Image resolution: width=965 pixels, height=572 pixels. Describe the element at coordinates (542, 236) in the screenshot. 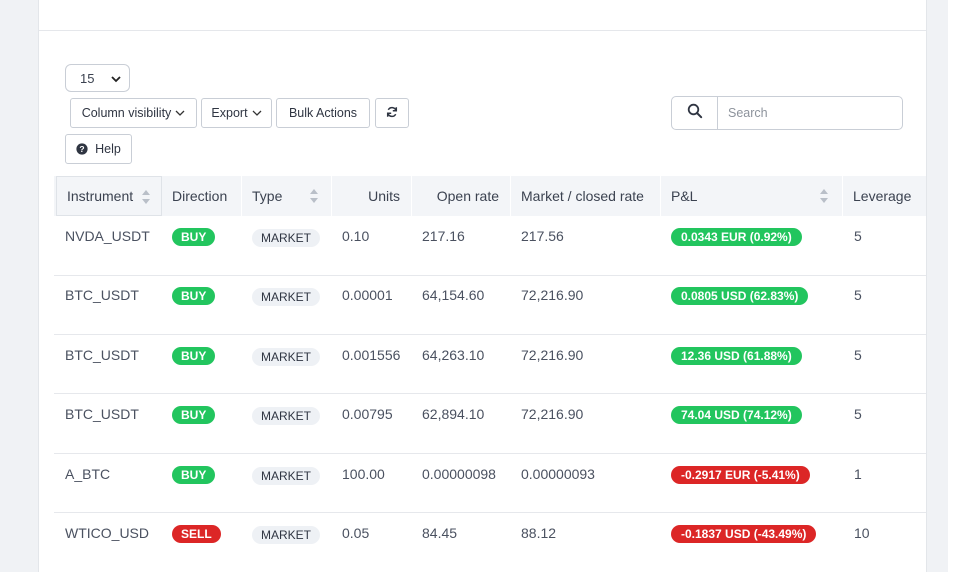

I see `market-rate-cell: 217.56` at that location.